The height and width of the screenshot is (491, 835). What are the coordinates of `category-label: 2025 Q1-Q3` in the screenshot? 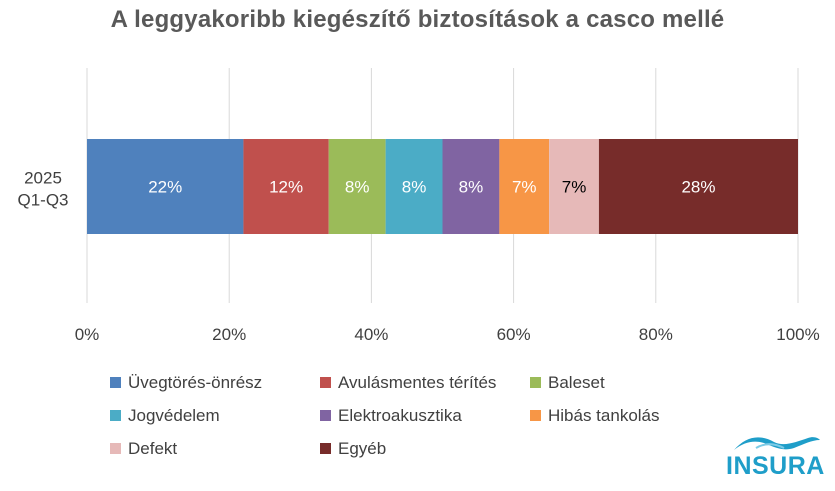 It's located at (42, 189).